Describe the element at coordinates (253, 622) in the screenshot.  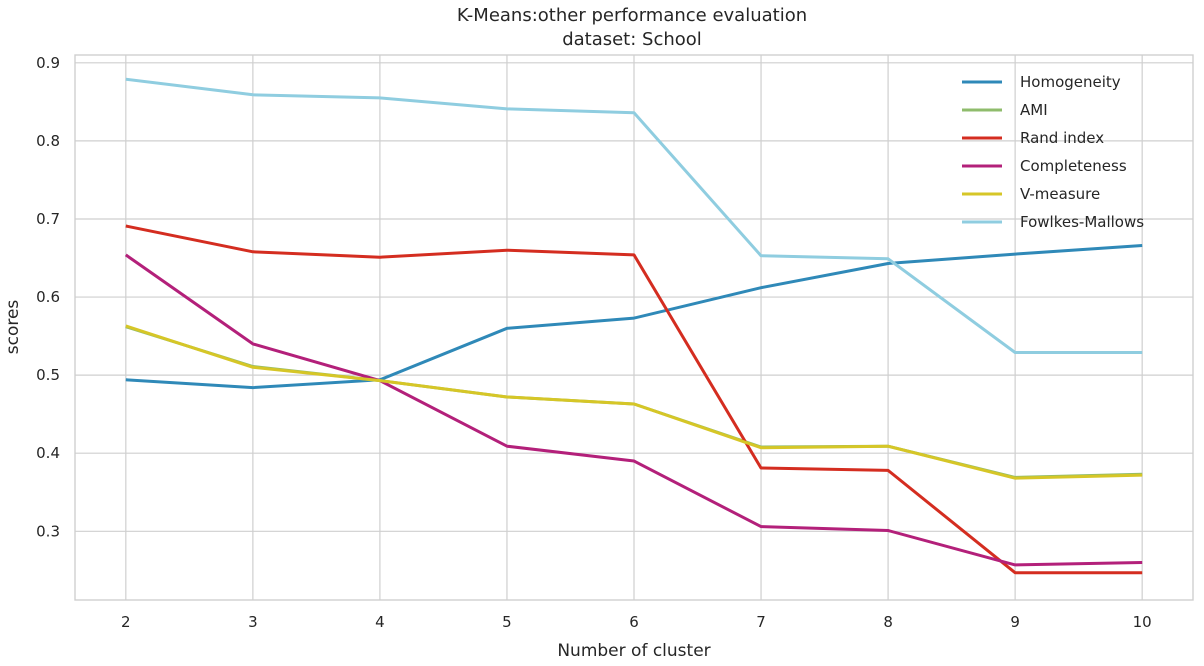
I see `x-tick-label: 3` at that location.